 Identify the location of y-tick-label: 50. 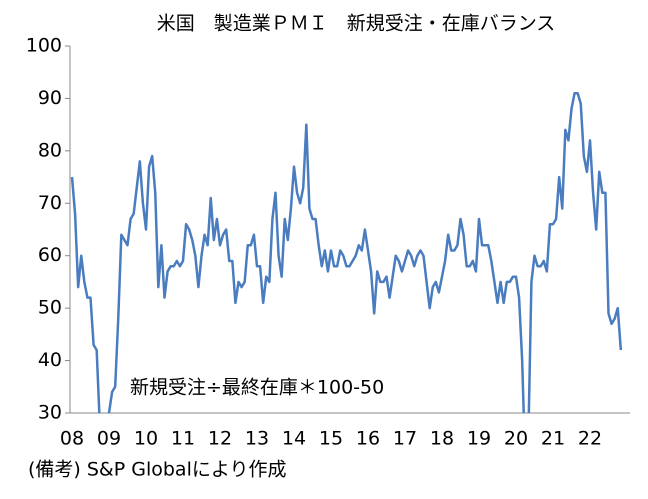
(50, 308).